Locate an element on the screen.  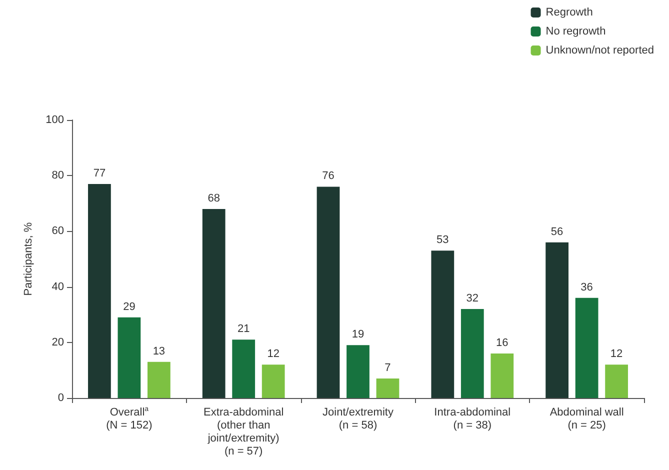
data-label: 77 is located at coordinates (99, 173).